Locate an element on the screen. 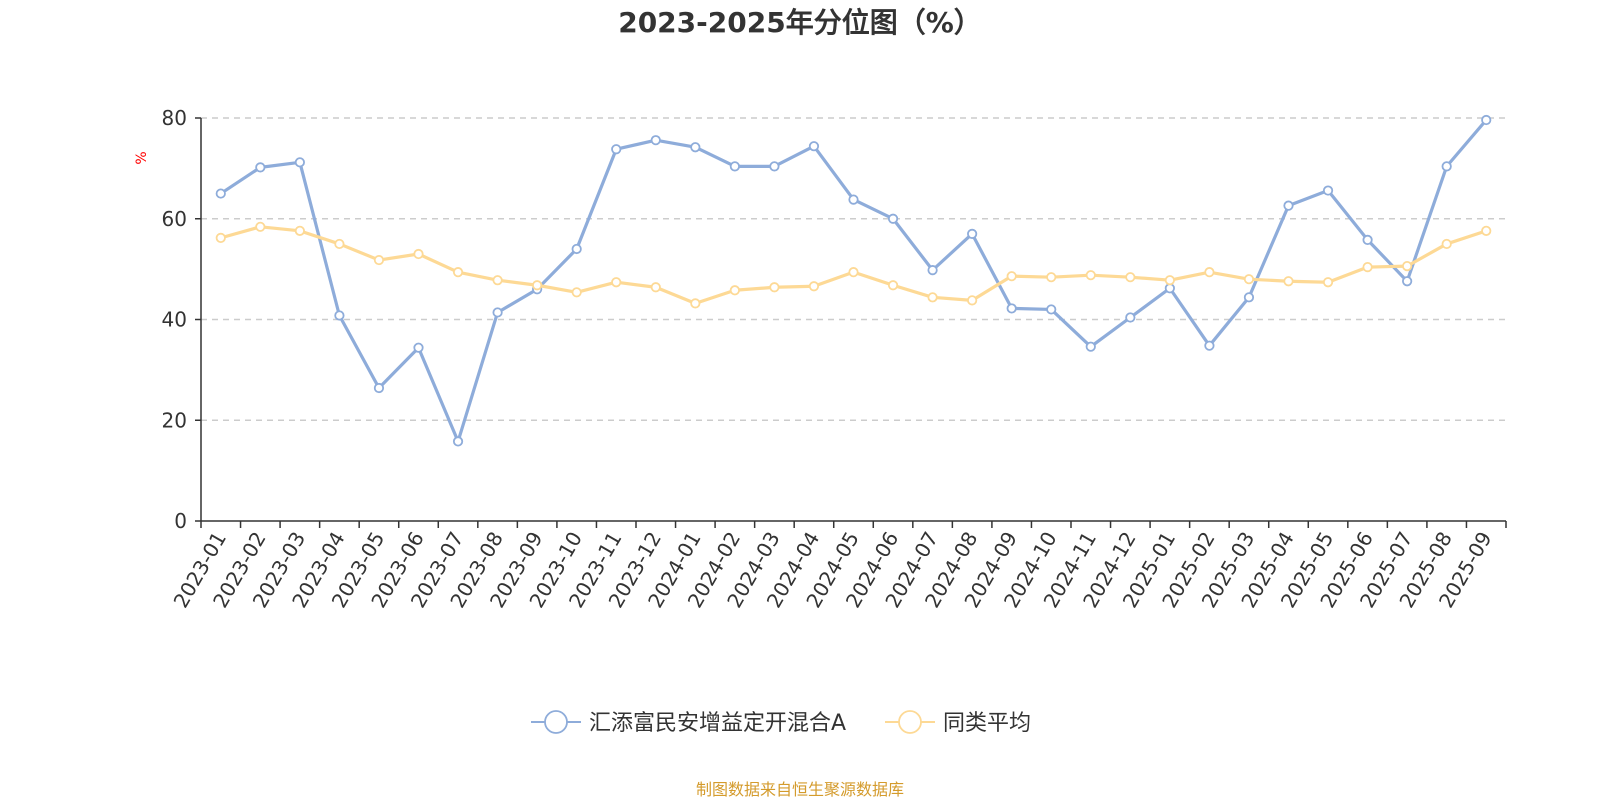 The image size is (1600, 800). y-axis-unit-label: % is located at coordinates (142, 157).